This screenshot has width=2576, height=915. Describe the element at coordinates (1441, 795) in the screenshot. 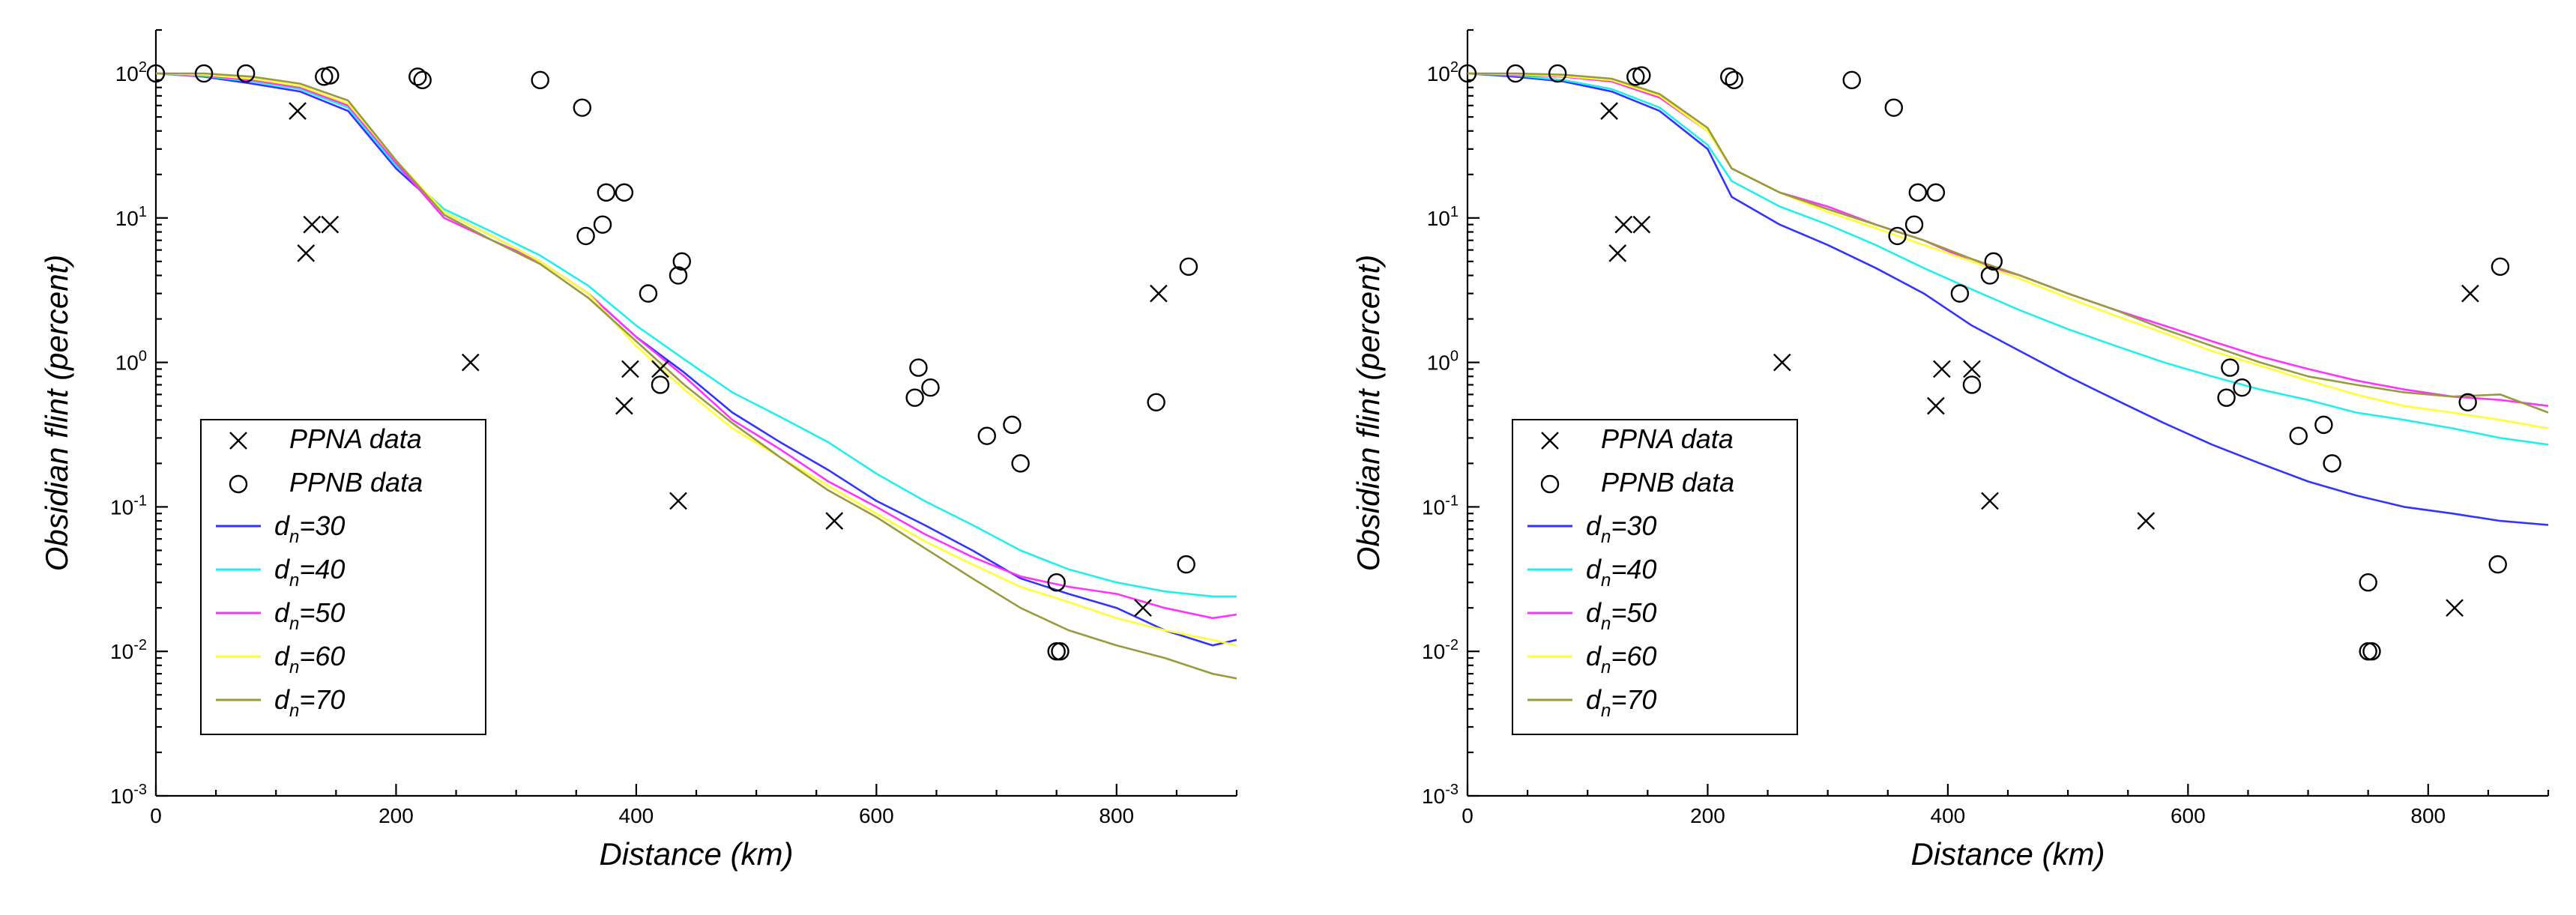

I see `y-tick-label: 10⁻³` at that location.